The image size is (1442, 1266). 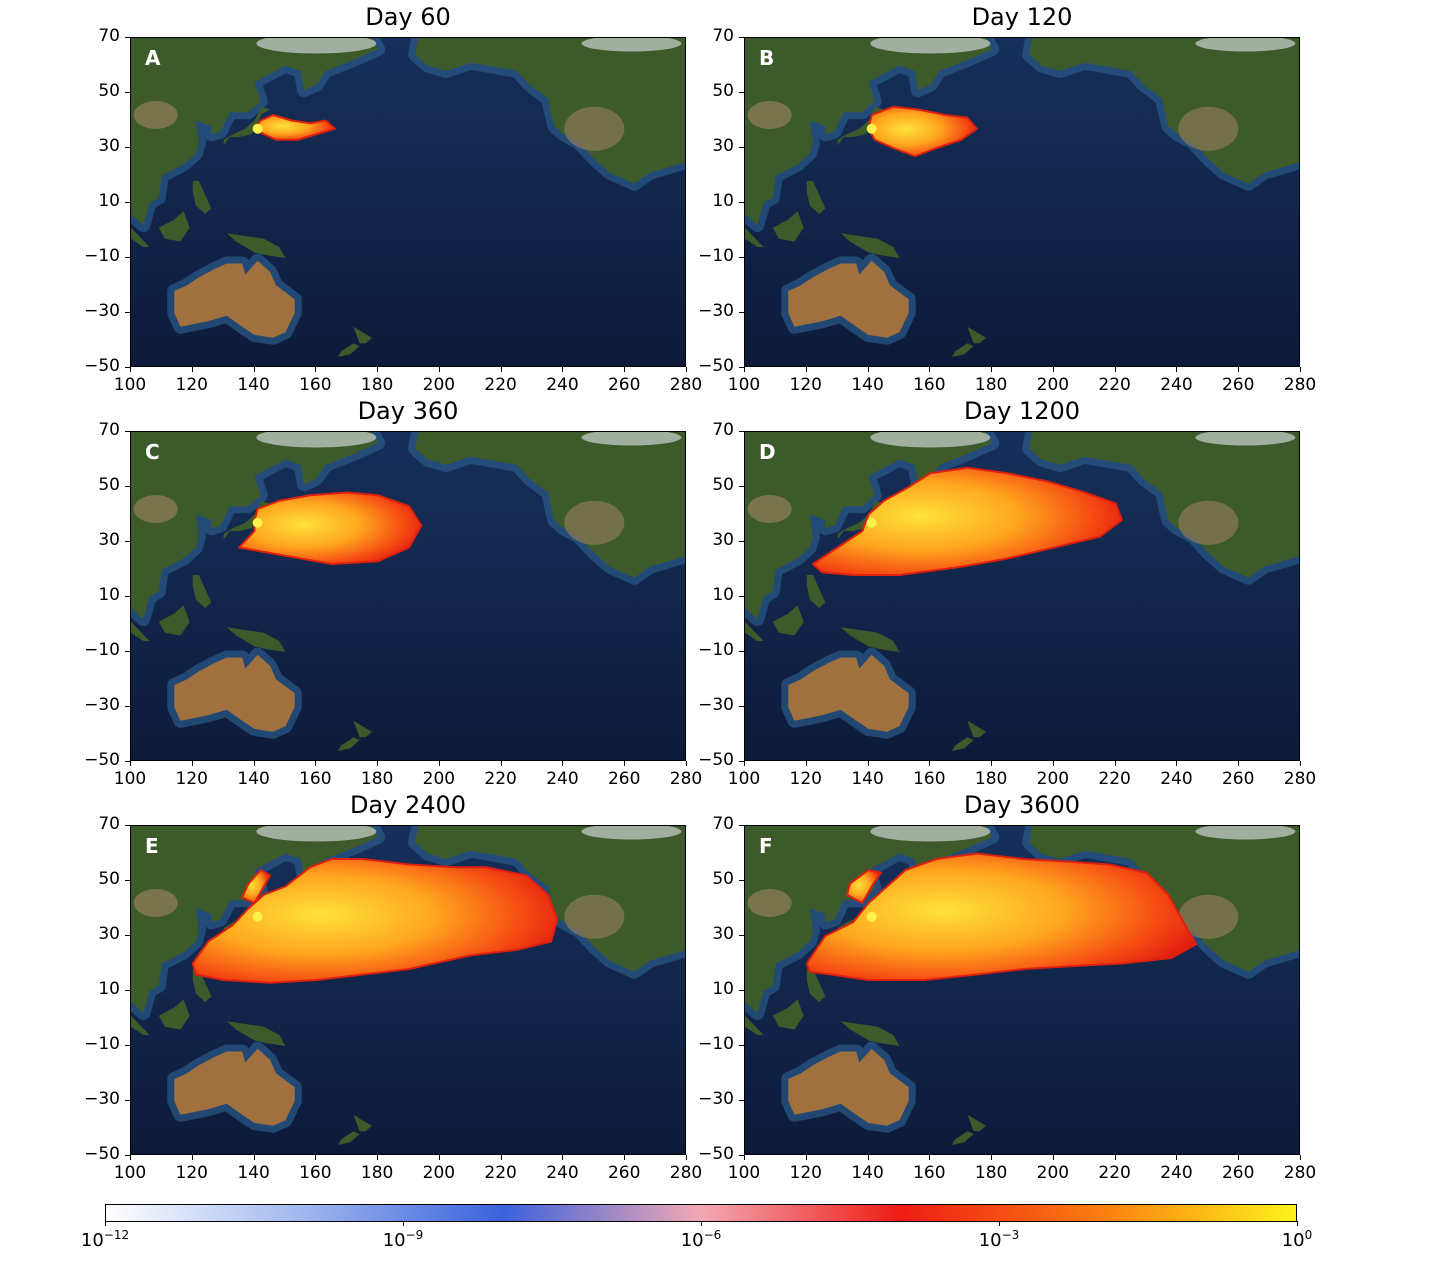 What do you see at coordinates (1022, 411) in the screenshot?
I see `panel-title: Day 1200` at bounding box center [1022, 411].